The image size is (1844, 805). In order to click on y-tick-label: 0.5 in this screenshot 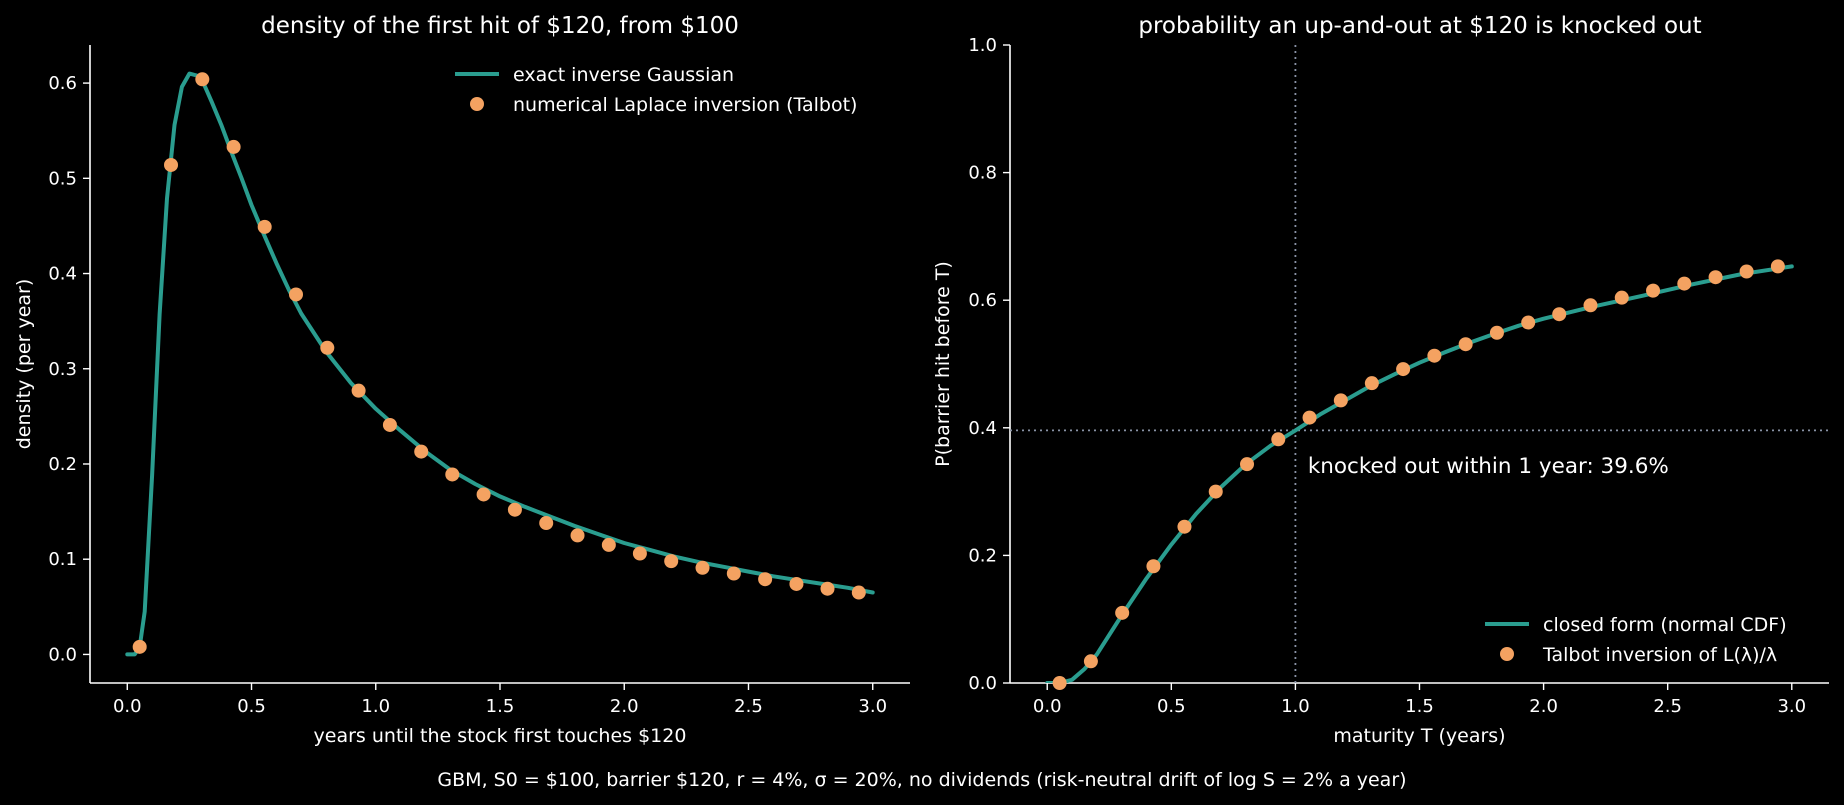, I will do `click(62, 178)`.